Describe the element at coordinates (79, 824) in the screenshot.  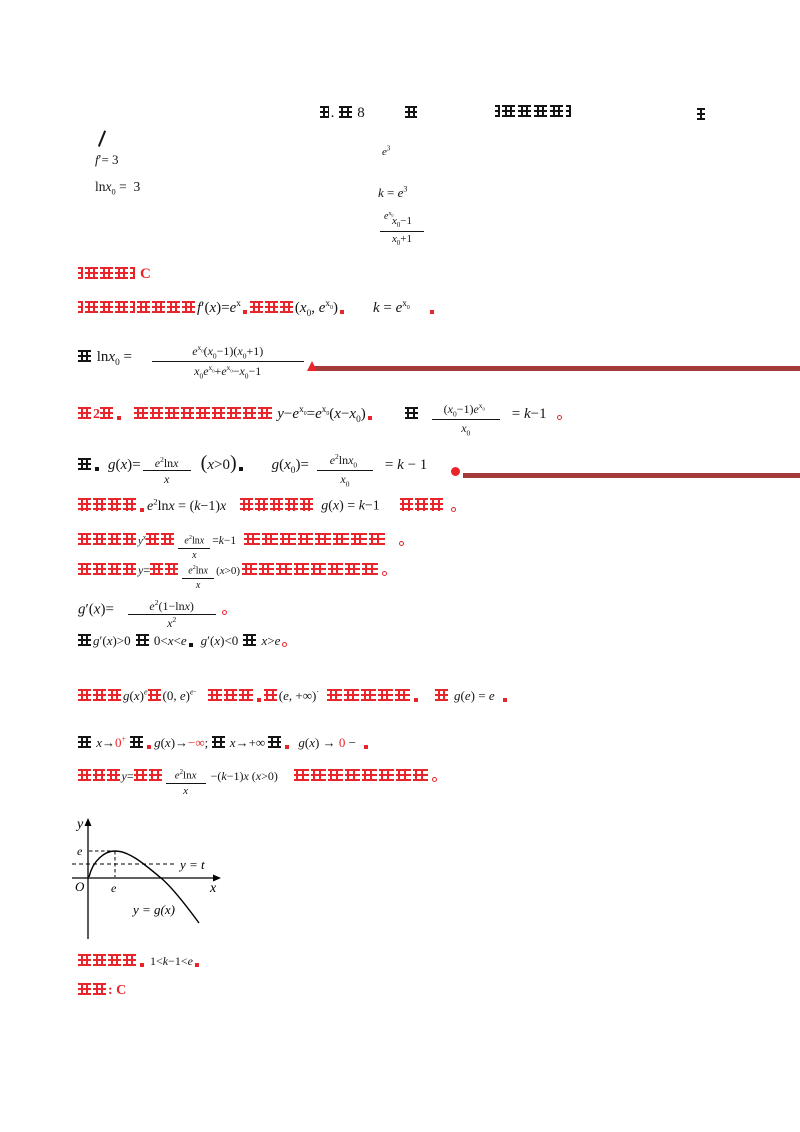
I see `svg-text: y` at that location.